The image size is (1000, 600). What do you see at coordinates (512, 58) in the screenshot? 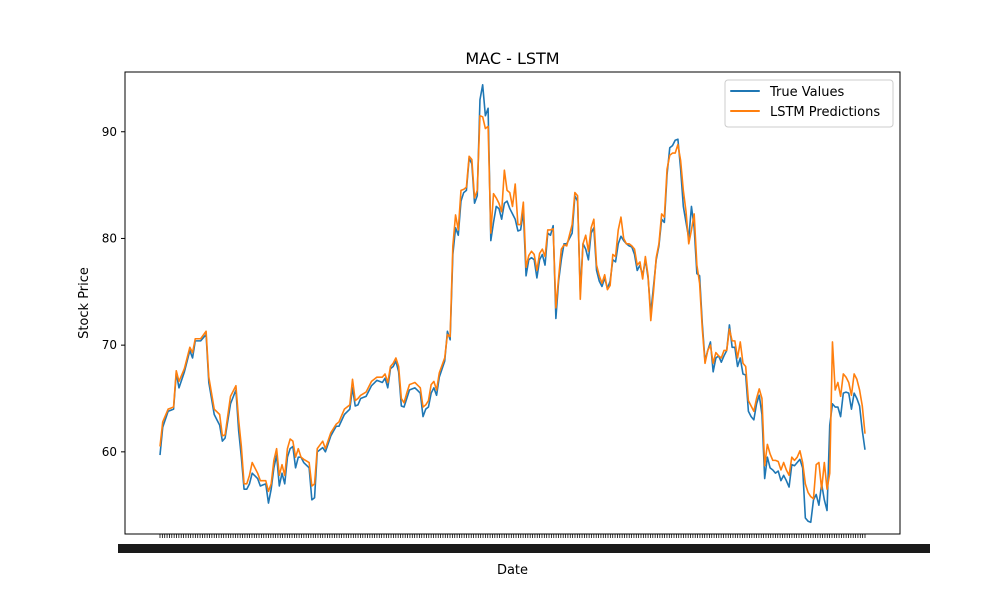
I see `chart-title: MAC - LSTM` at bounding box center [512, 58].